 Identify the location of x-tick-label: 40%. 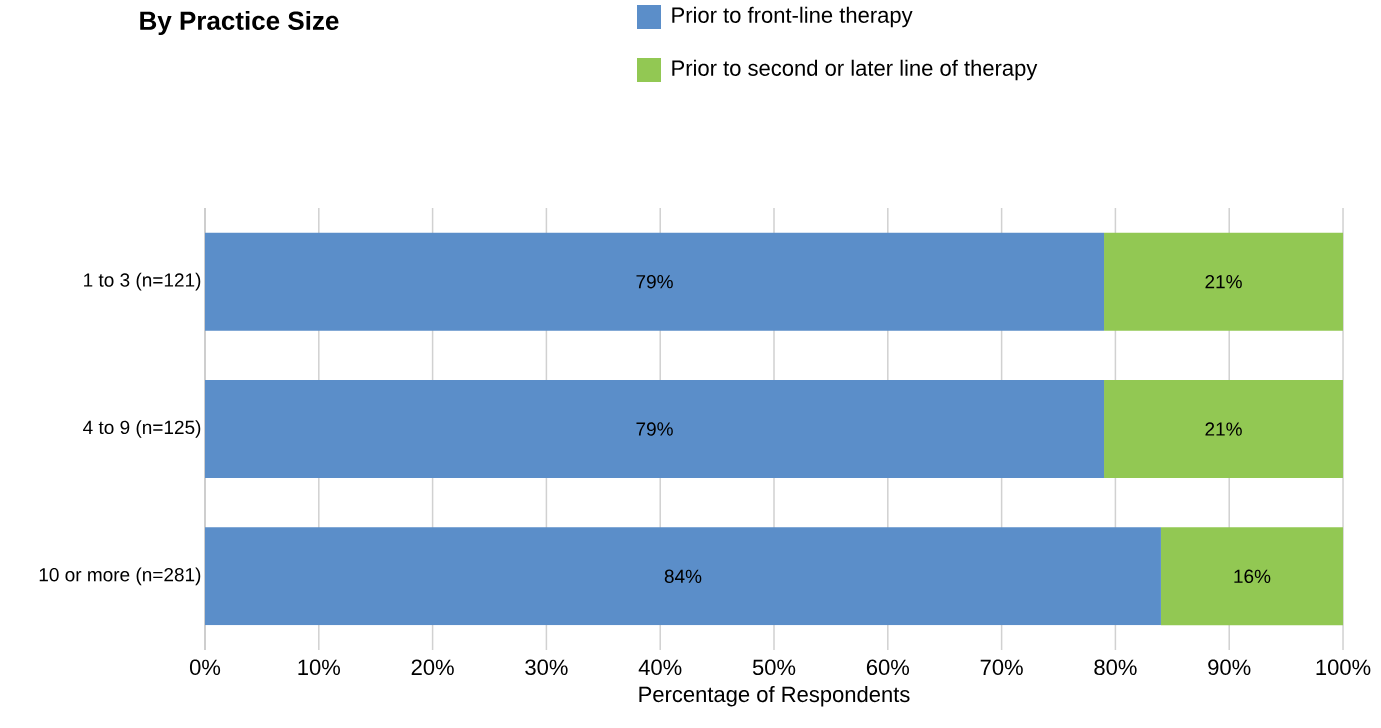
(660, 667).